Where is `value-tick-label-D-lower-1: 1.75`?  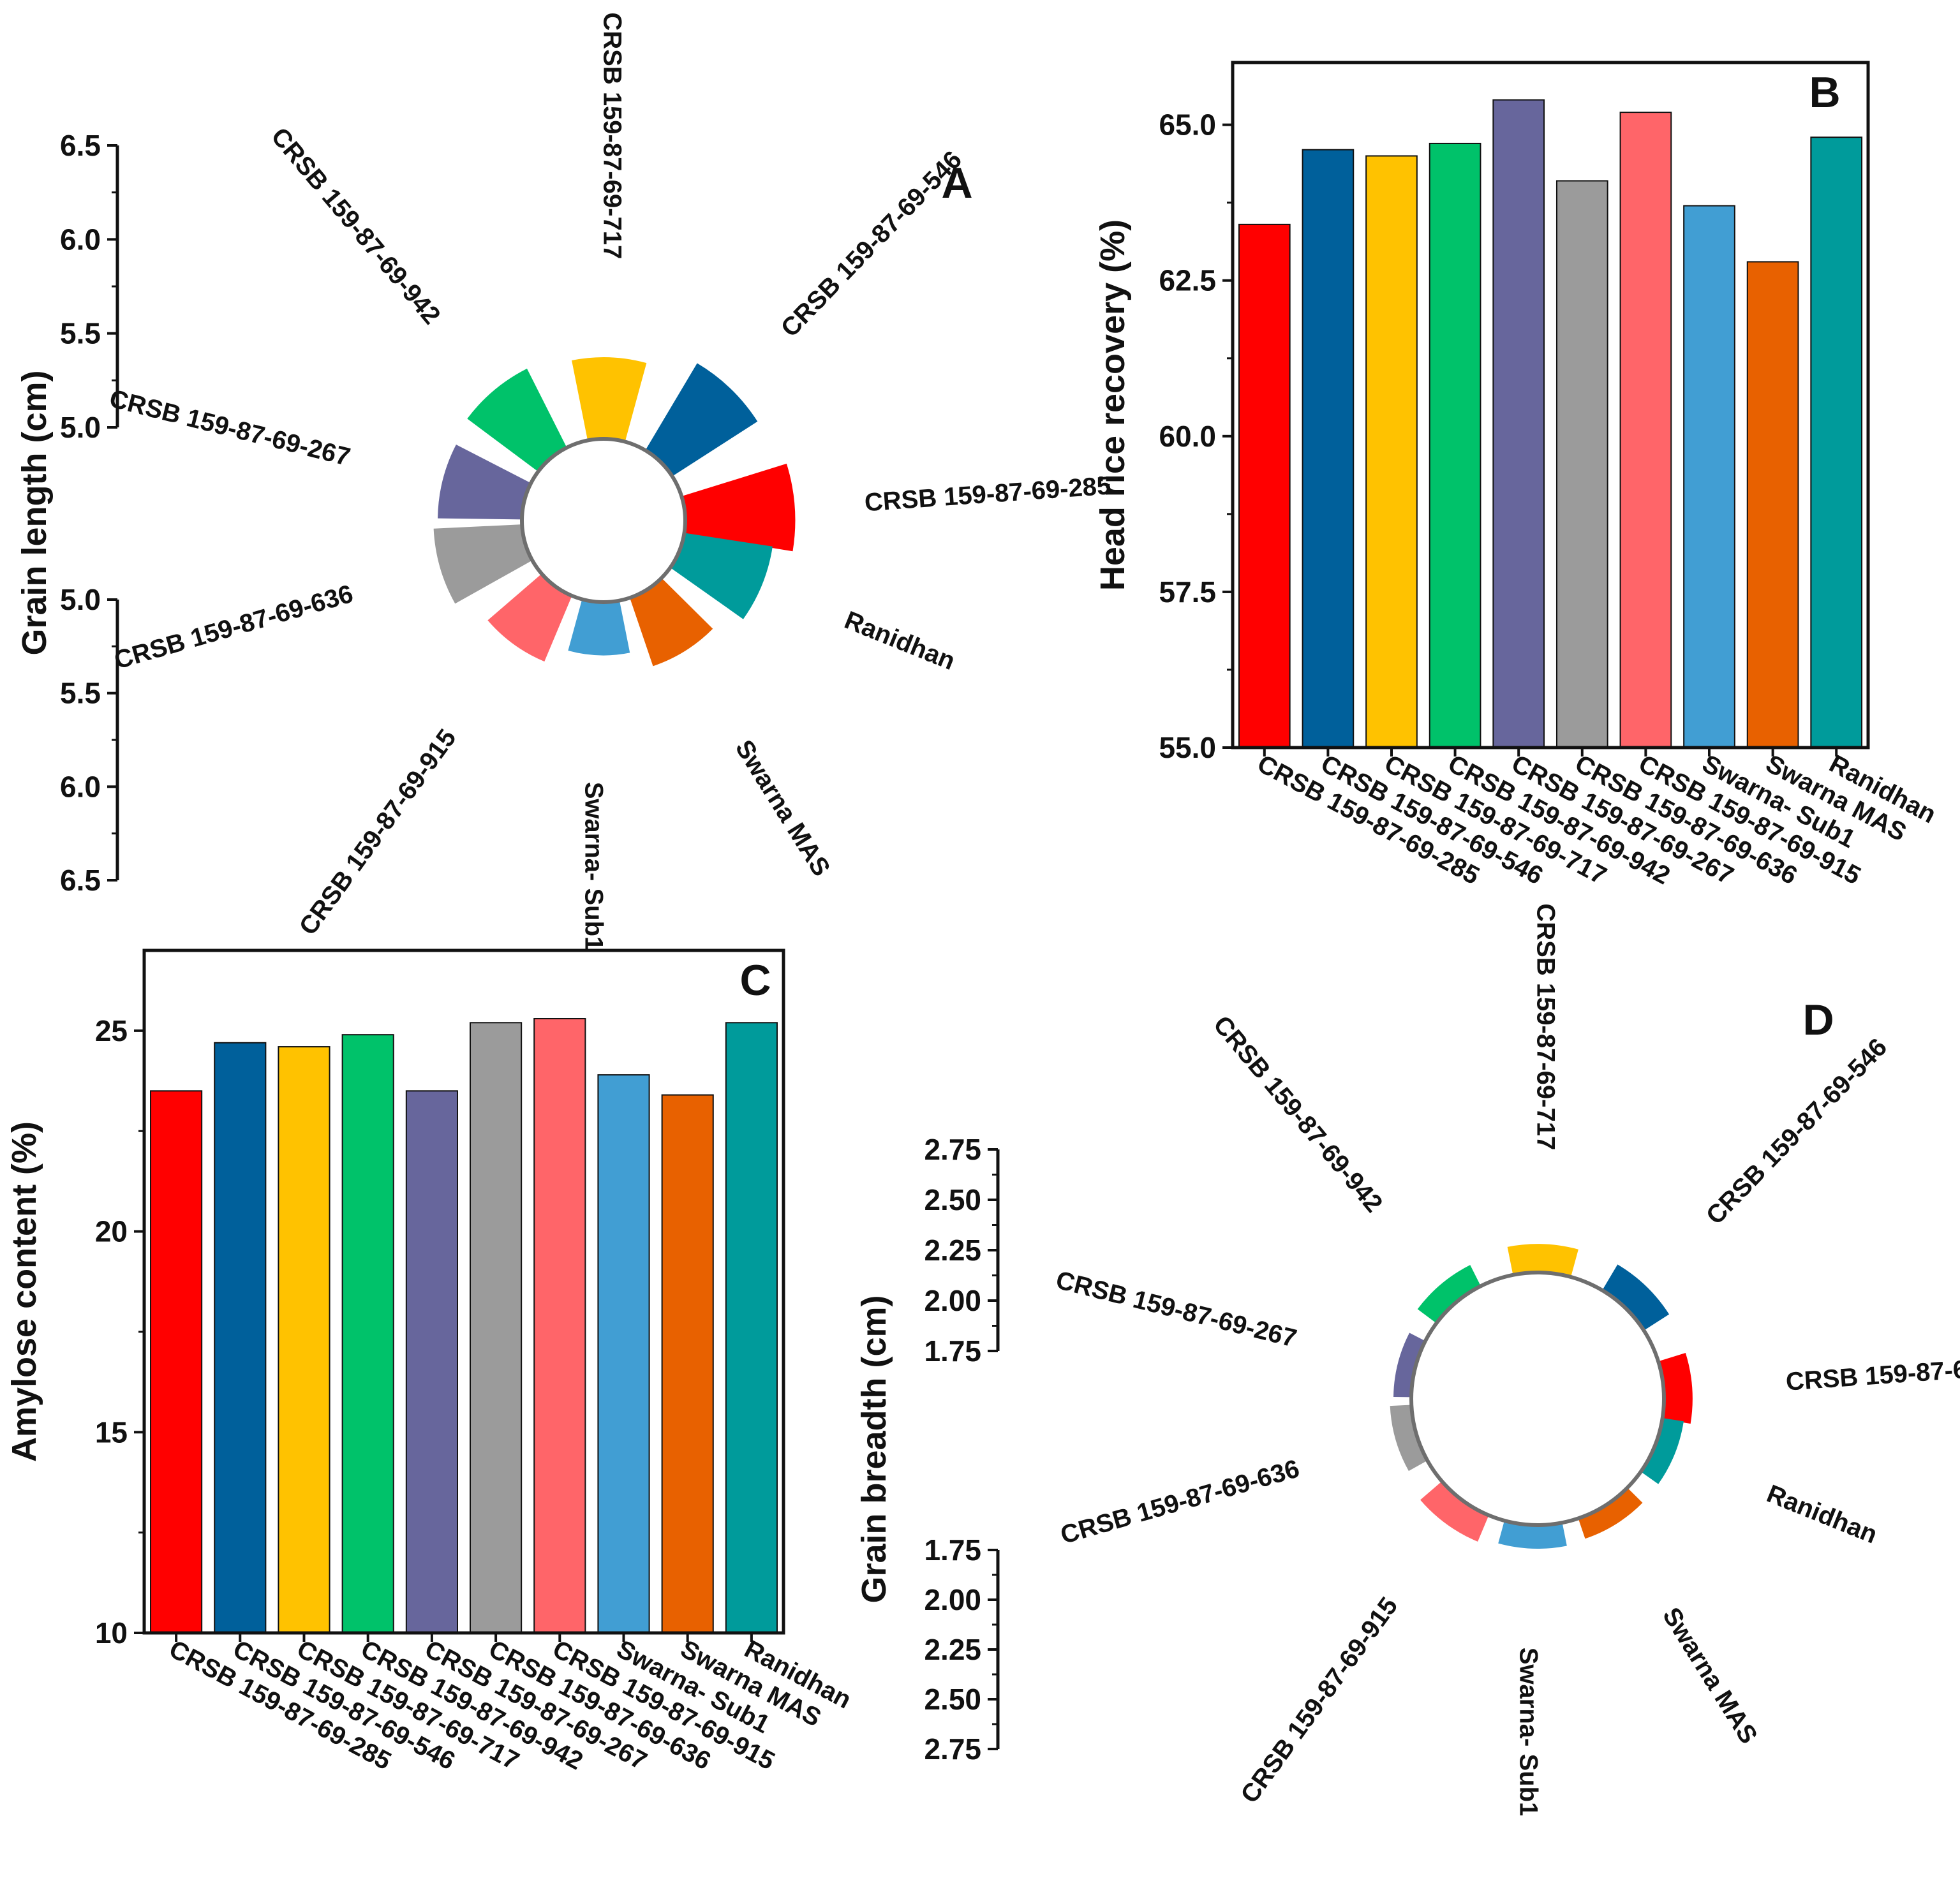 value-tick-label-D-lower-1: 1.75 is located at coordinates (953, 1550).